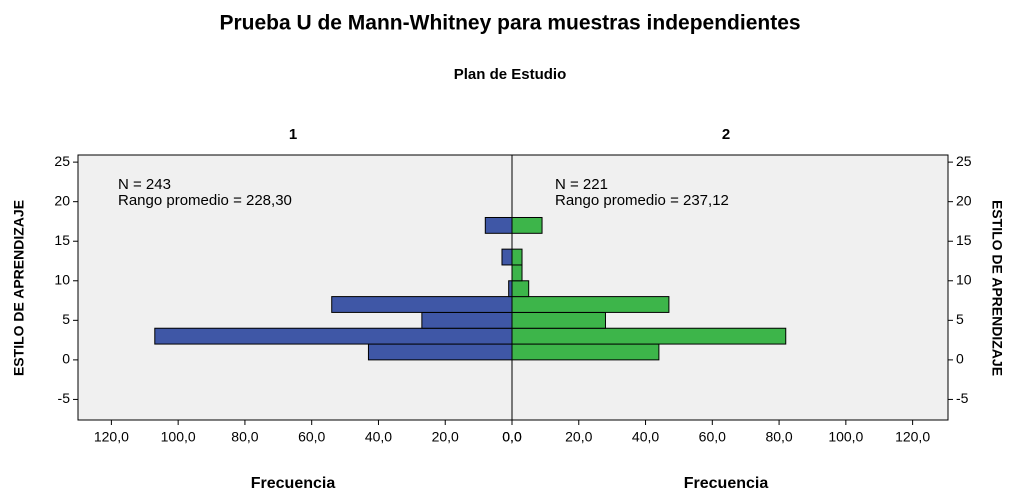 The image size is (1009, 495). Describe the element at coordinates (62, 200) in the screenshot. I see `y-tick-label: 20` at that location.